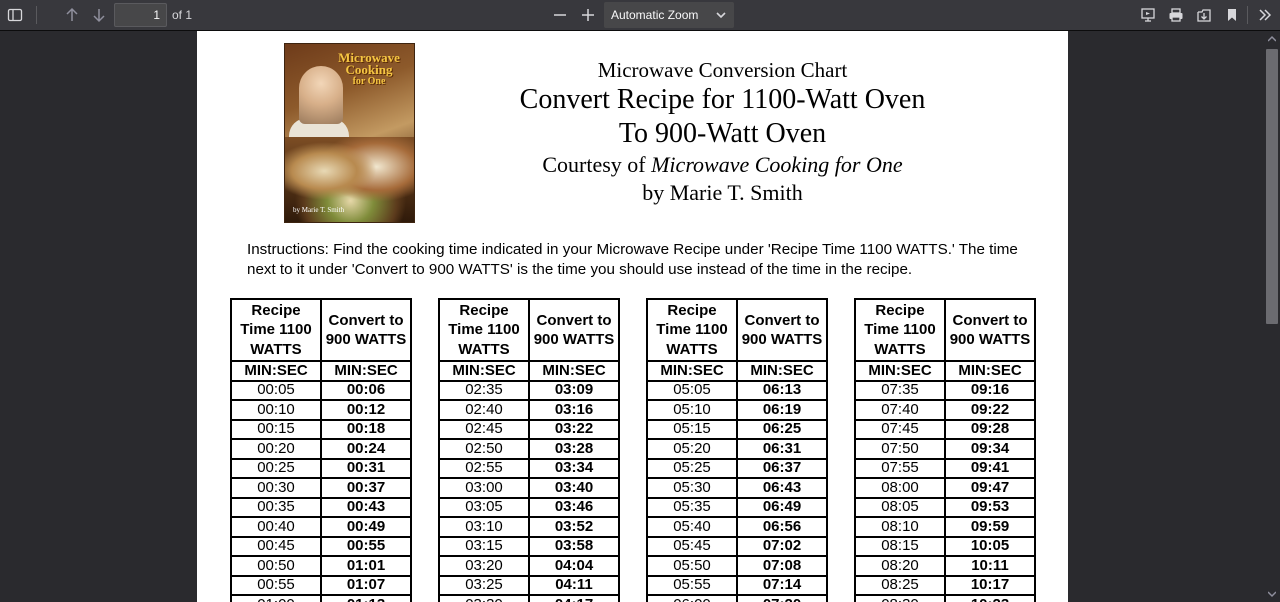 This screenshot has width=1280, height=602. Describe the element at coordinates (655, 15) in the screenshot. I see `zoom-select-value: Automatic Zoom` at that location.